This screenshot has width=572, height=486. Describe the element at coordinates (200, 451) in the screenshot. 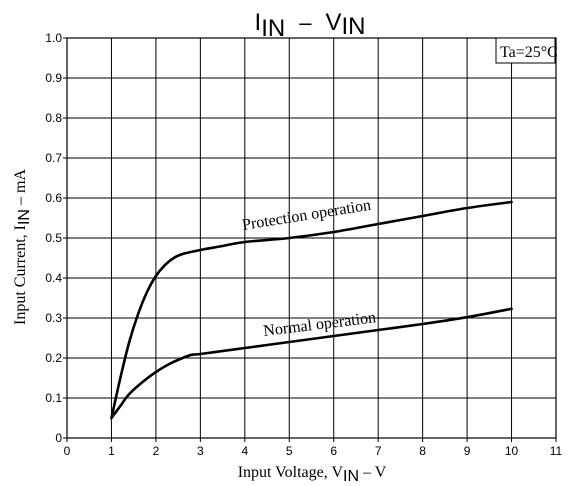

I see `x-tick-label: 3` at that location.